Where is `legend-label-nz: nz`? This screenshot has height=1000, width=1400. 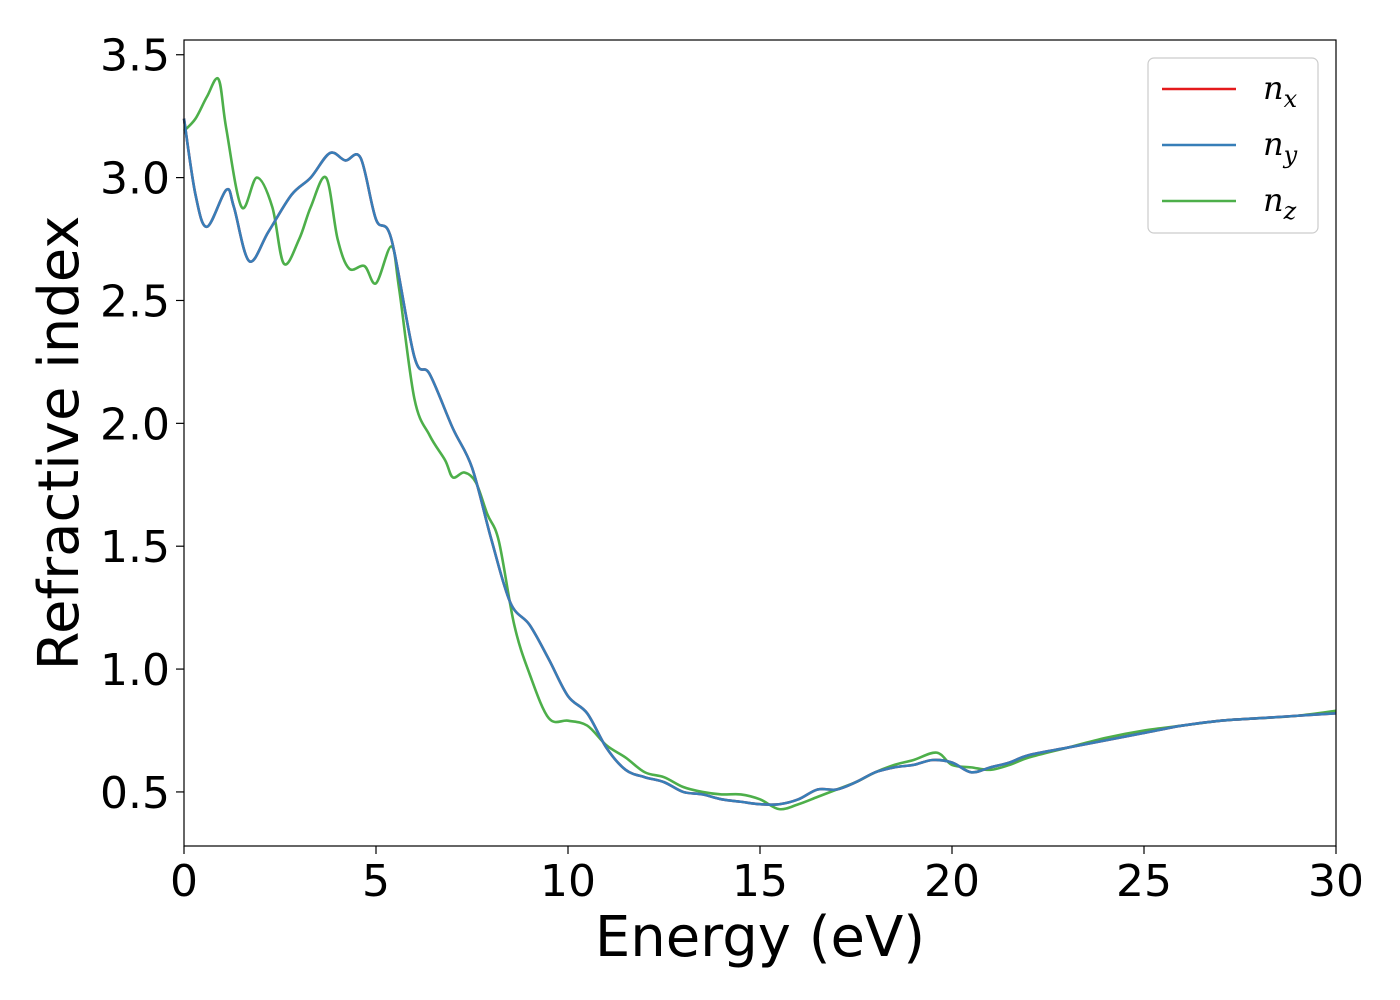 legend-label-nz: nz is located at coordinates (1280, 203).